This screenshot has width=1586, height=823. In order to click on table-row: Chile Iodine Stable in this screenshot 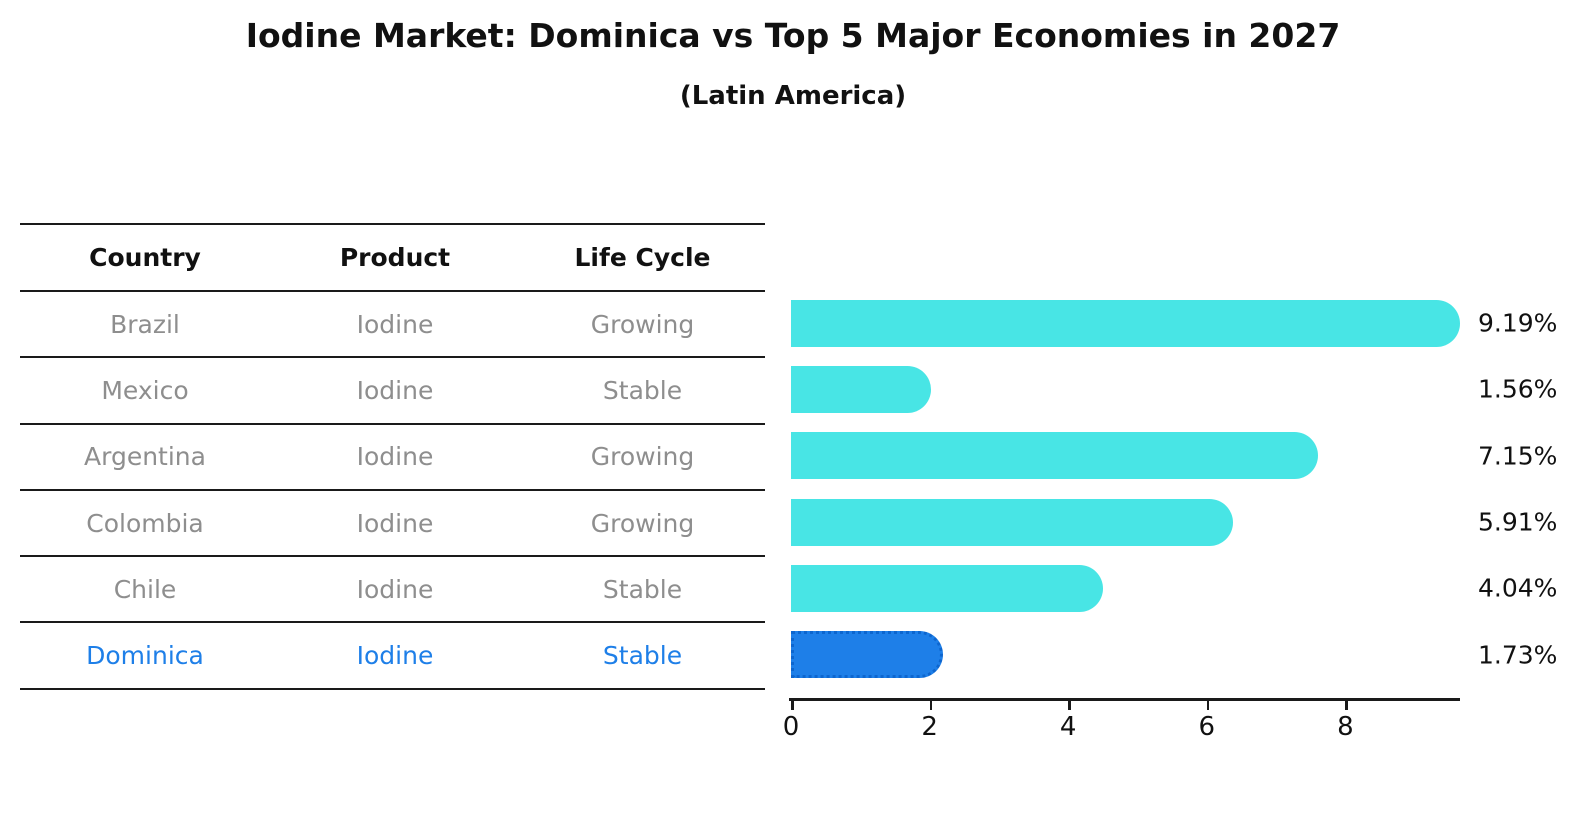, I will do `click(392, 590)`.